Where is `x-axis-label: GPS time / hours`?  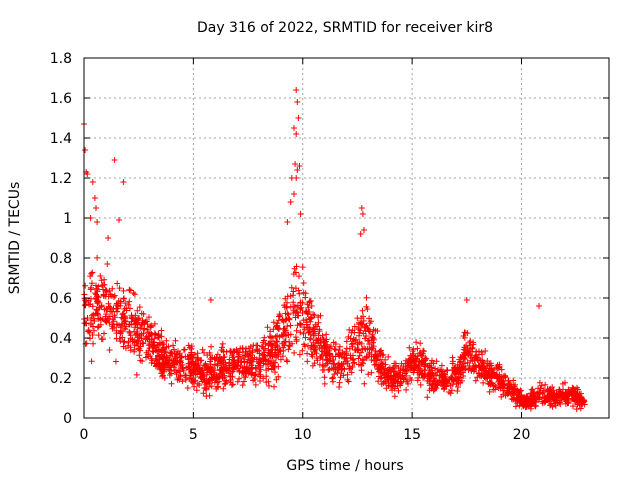 x-axis-label: GPS time / hours is located at coordinates (344, 466).